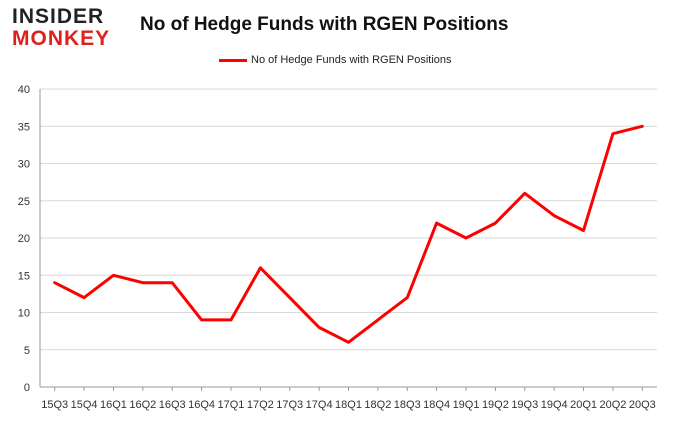 The image size is (678, 431). Describe the element at coordinates (407, 405) in the screenshot. I see `x-tick-label: 18Q3` at that location.